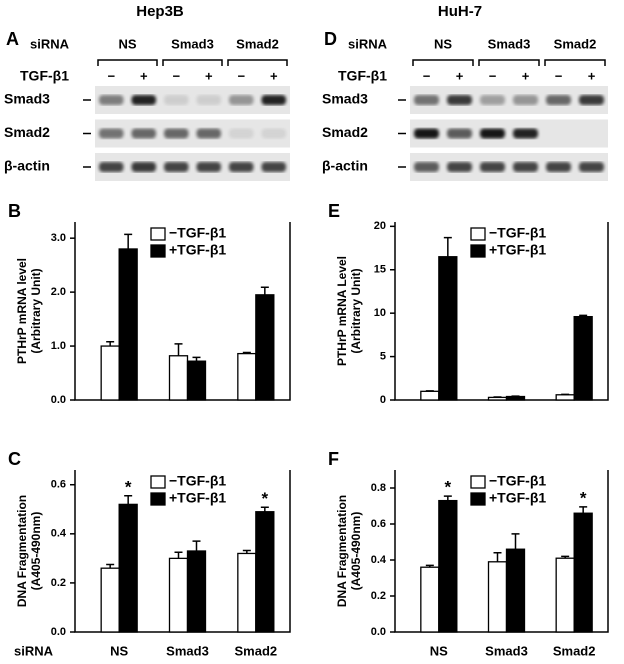 This screenshot has height=664, width=624. What do you see at coordinates (383, 356) in the screenshot?
I see `y-tick-label: 5` at bounding box center [383, 356].